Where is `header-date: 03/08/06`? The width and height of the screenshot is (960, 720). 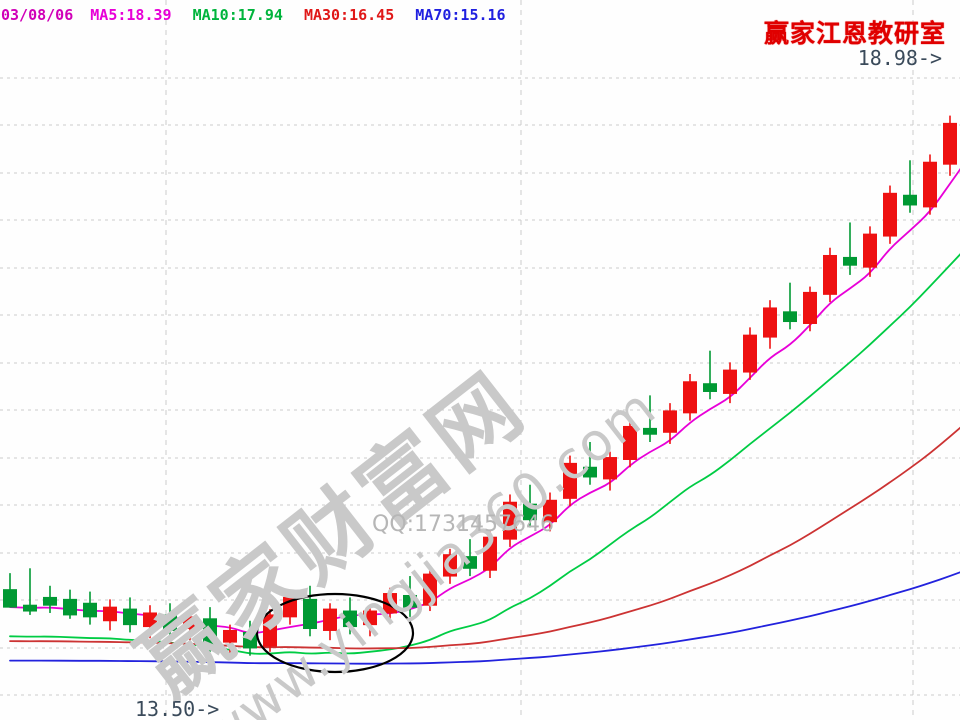
header-date: 03/08/06 is located at coordinates (37, 15).